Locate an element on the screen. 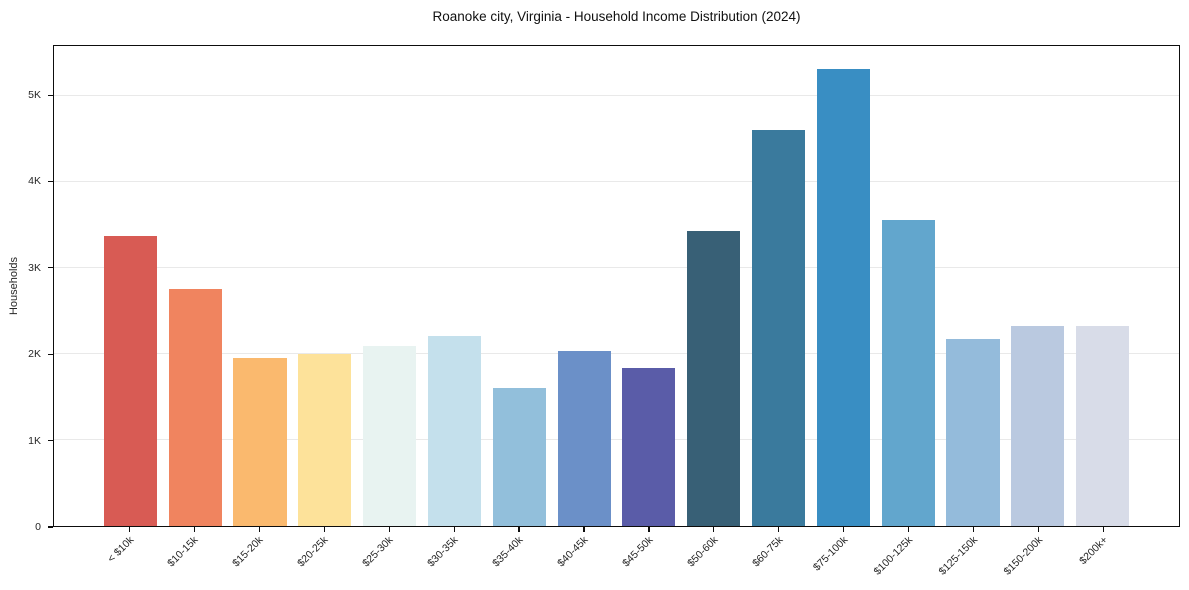 The width and height of the screenshot is (1189, 590). x-tick-label: $200k+ is located at coordinates (1093, 551).